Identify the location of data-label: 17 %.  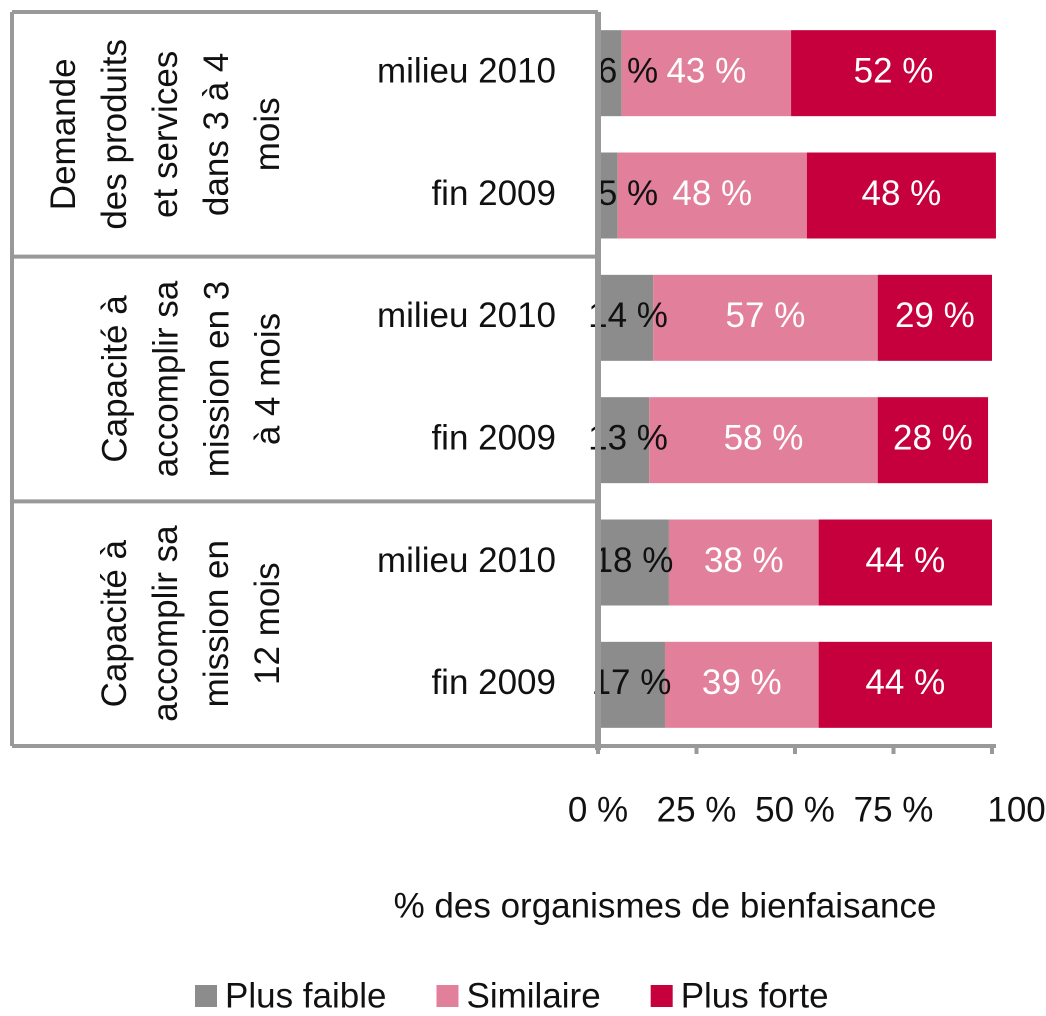
(632, 682).